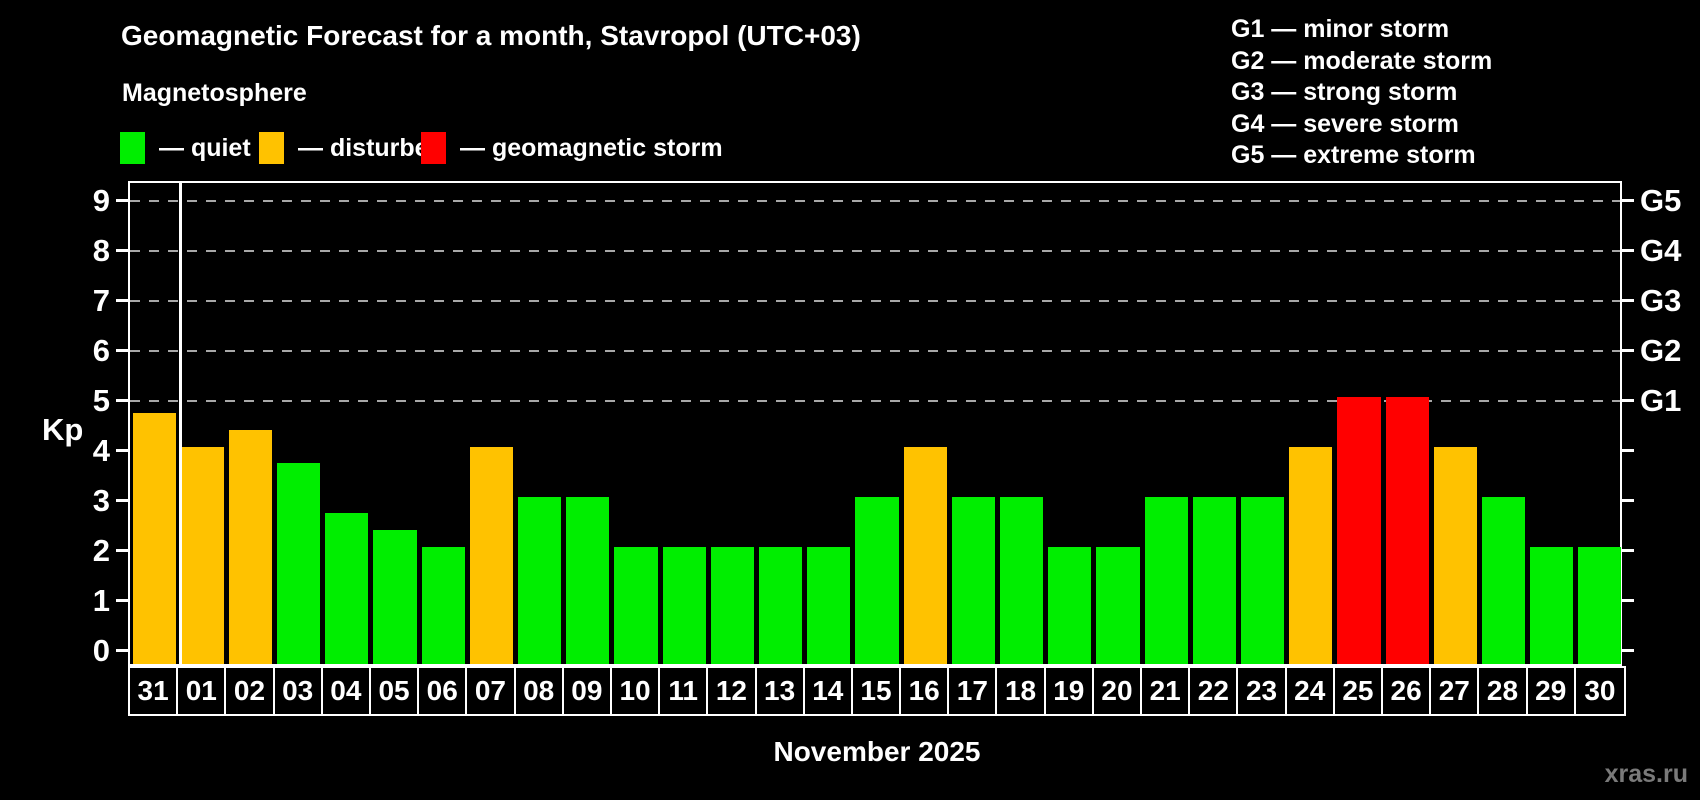  I want to click on x-axis-title: November 2025, so click(877, 751).